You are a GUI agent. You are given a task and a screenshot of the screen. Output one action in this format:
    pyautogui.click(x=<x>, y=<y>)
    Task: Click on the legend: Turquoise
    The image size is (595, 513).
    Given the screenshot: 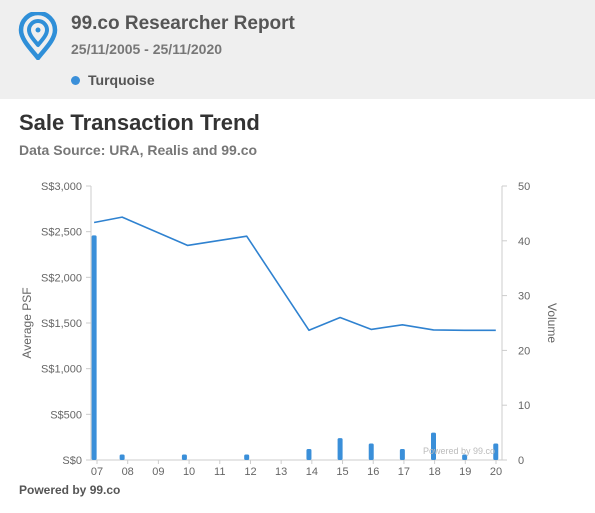 What is the action you would take?
    pyautogui.click(x=113, y=80)
    